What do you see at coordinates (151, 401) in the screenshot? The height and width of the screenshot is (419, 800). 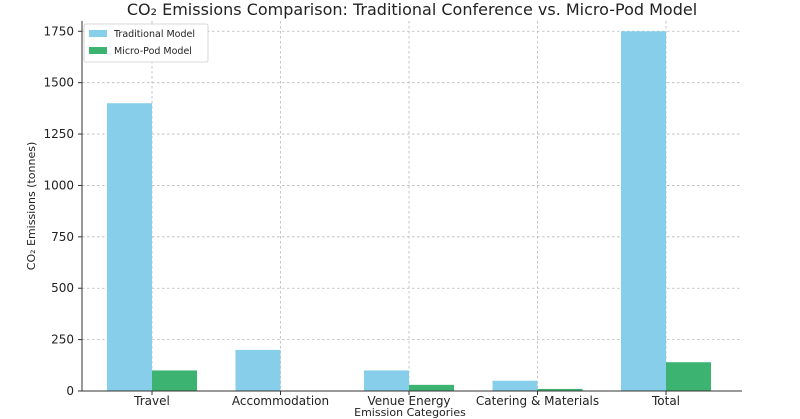 I see `x-tick-label: Travel` at bounding box center [151, 401].